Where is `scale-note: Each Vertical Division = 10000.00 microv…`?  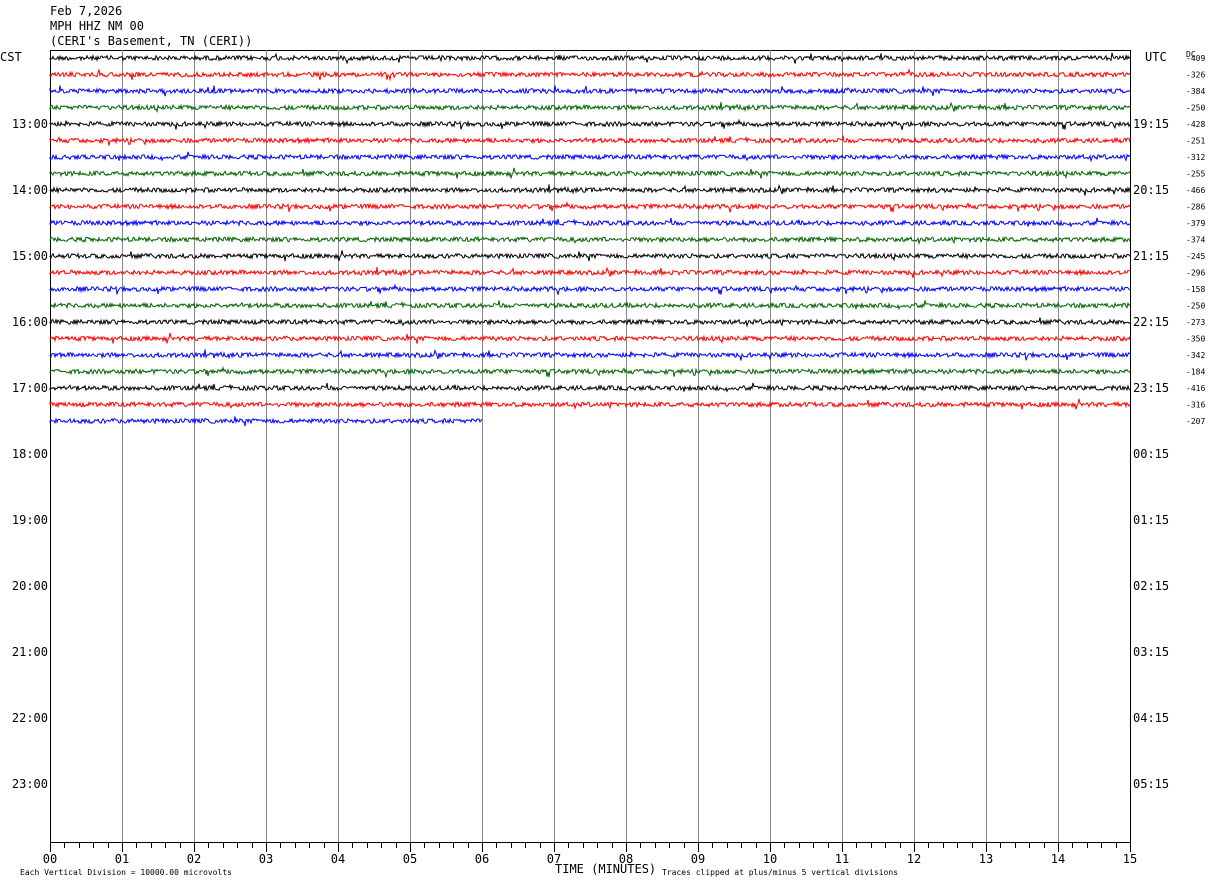
scale-note: Each Vertical Division = 10000.00 microv… is located at coordinates (126, 872).